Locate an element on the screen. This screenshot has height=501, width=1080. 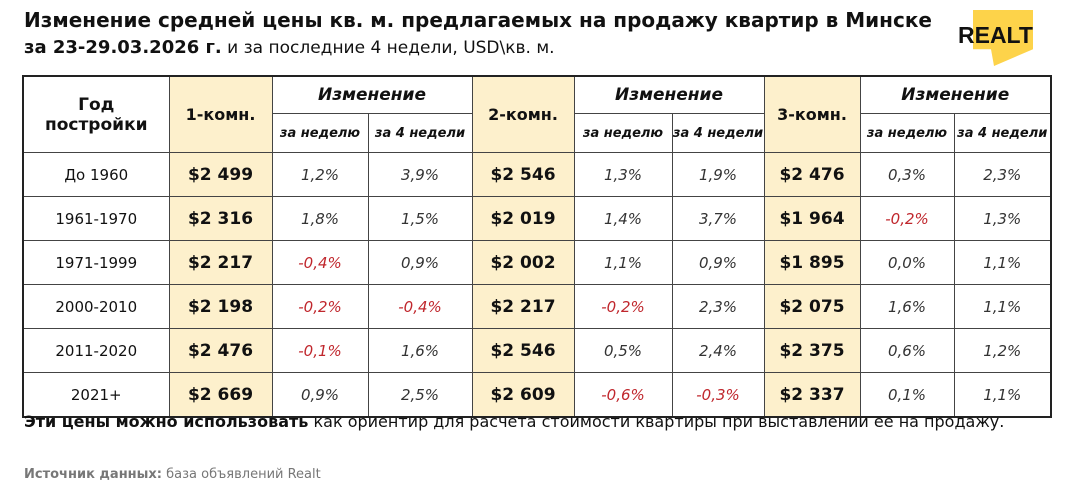
header-1-room: 1-комн. is located at coordinates (220, 114).